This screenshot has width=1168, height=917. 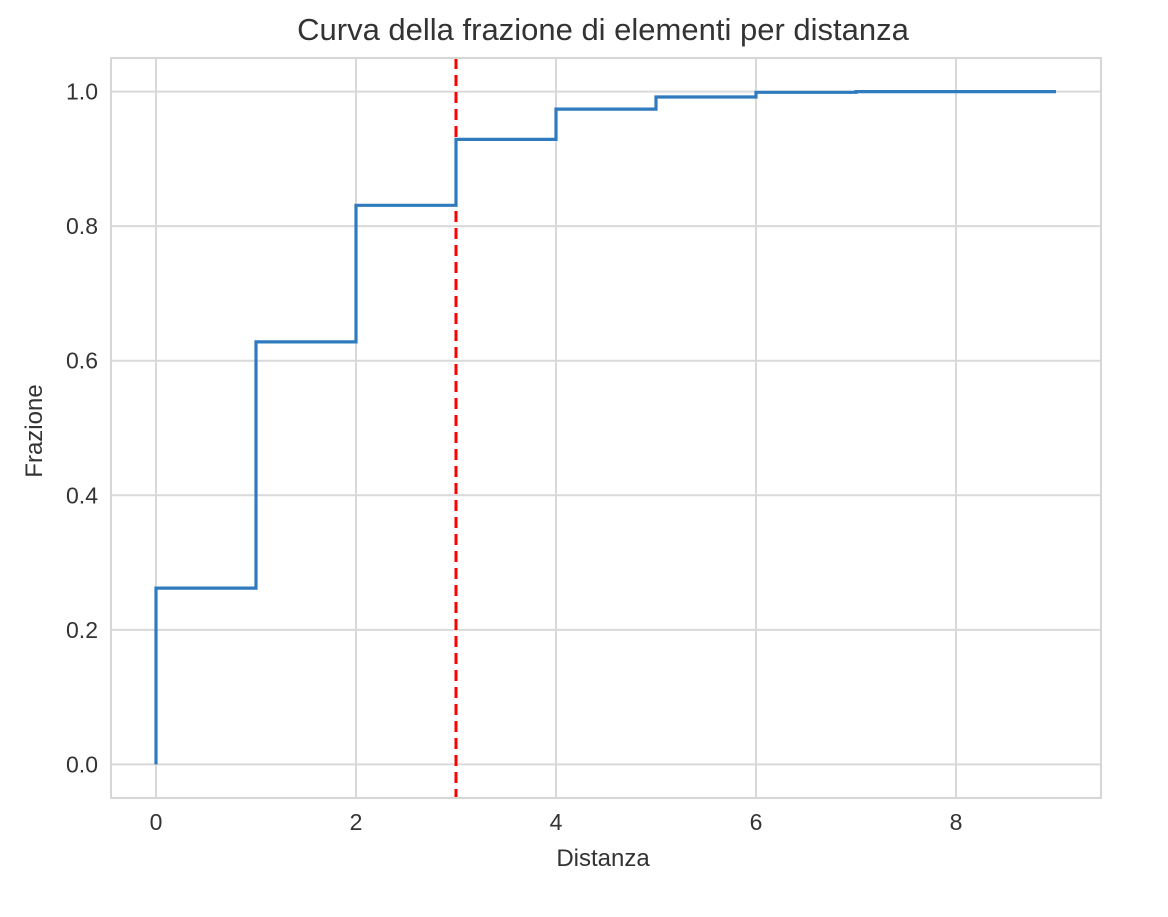 What do you see at coordinates (82, 92) in the screenshot?
I see `y-tick-label: 1.0` at bounding box center [82, 92].